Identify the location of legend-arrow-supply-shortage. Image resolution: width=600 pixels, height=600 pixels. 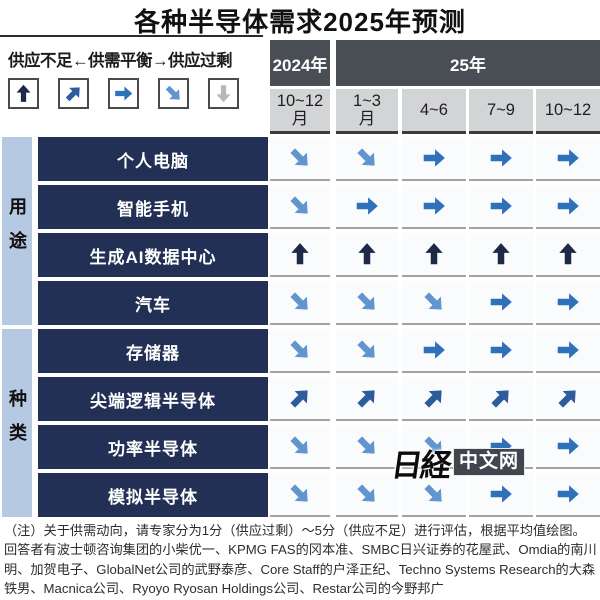
(23, 93).